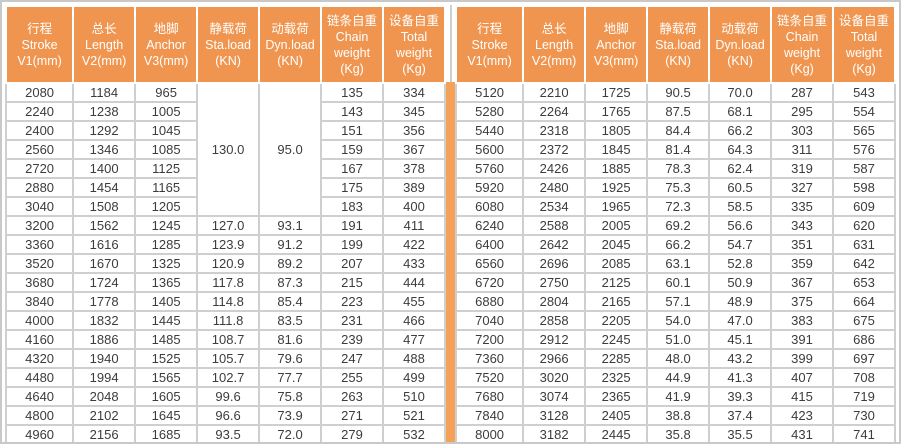 This screenshot has height=444, width=901. What do you see at coordinates (802, 358) in the screenshot?
I see `table-cell: 399` at bounding box center [802, 358].